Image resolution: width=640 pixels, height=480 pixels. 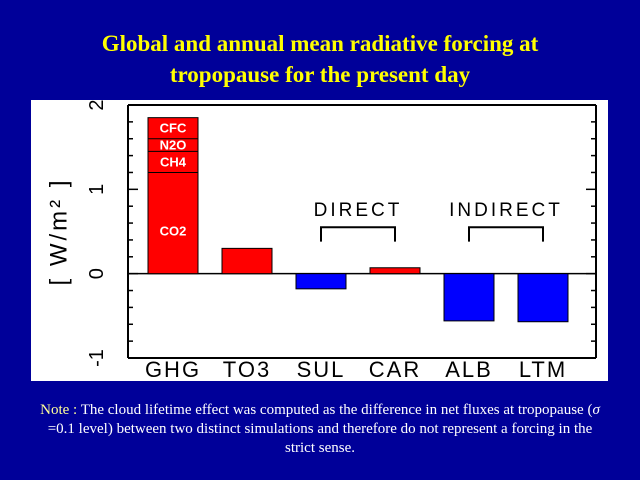 I want to click on y-tick-label: 1, so click(x=97, y=189).